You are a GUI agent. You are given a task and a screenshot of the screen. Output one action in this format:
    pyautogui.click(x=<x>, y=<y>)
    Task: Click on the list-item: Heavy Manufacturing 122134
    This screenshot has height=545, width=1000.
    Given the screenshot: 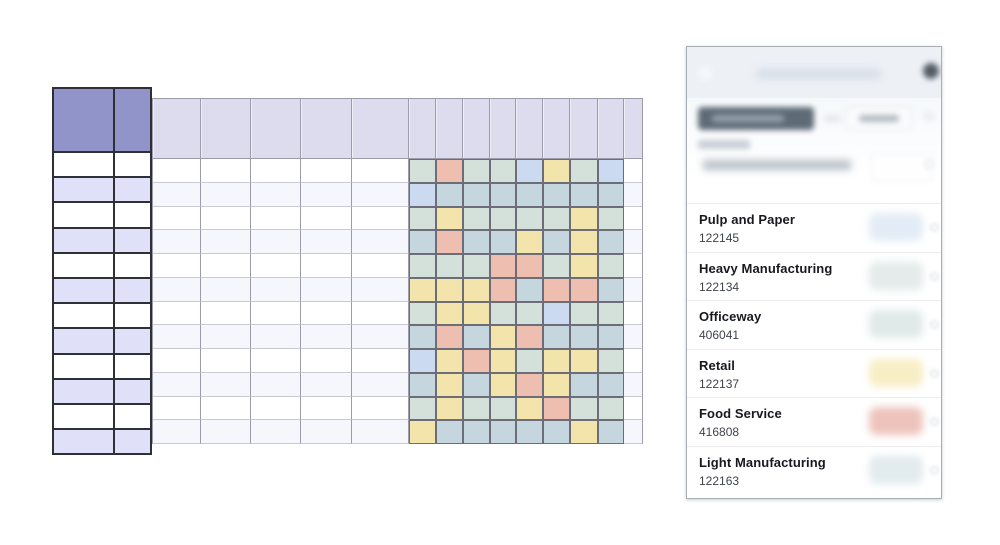 What is the action you would take?
    pyautogui.click(x=814, y=276)
    